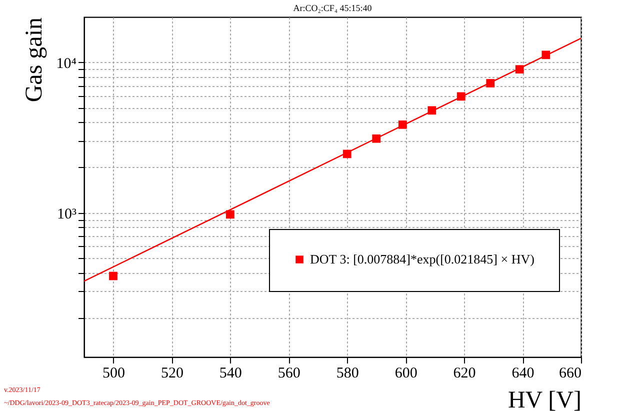  I want to click on x-tick-label: 600, so click(406, 374).